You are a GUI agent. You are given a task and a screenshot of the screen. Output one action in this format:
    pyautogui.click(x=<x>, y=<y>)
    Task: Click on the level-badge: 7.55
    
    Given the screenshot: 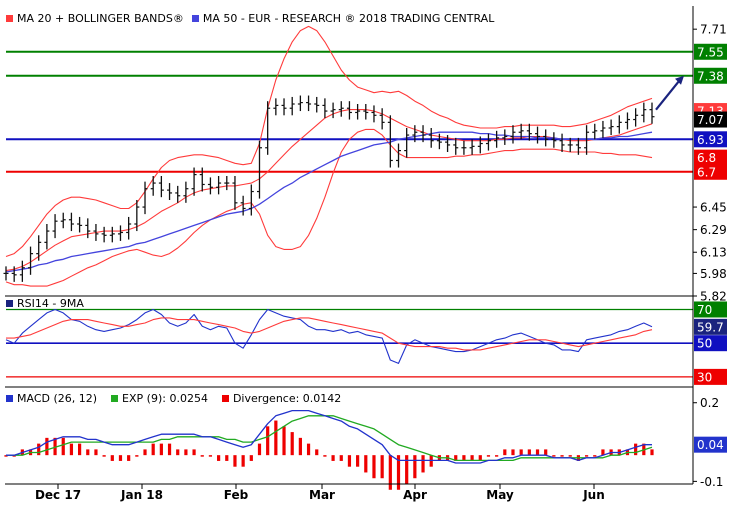 What is the action you would take?
    pyautogui.click(x=710, y=52)
    